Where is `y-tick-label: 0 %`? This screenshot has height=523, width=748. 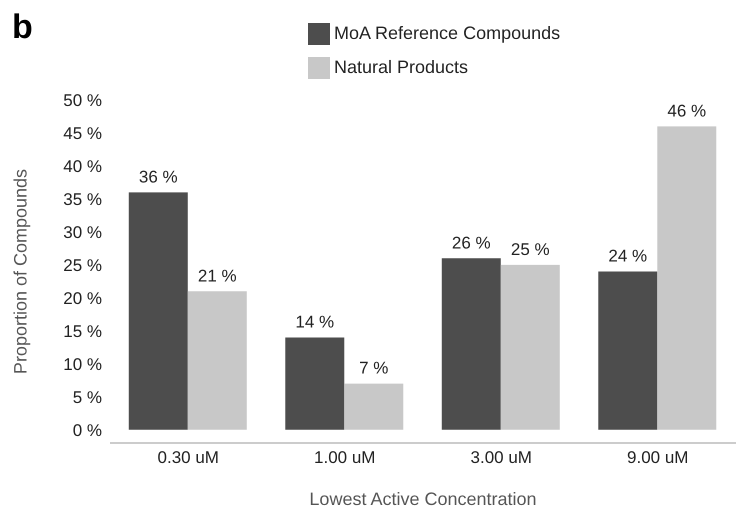
y-tick-label: 0 % is located at coordinates (87, 430).